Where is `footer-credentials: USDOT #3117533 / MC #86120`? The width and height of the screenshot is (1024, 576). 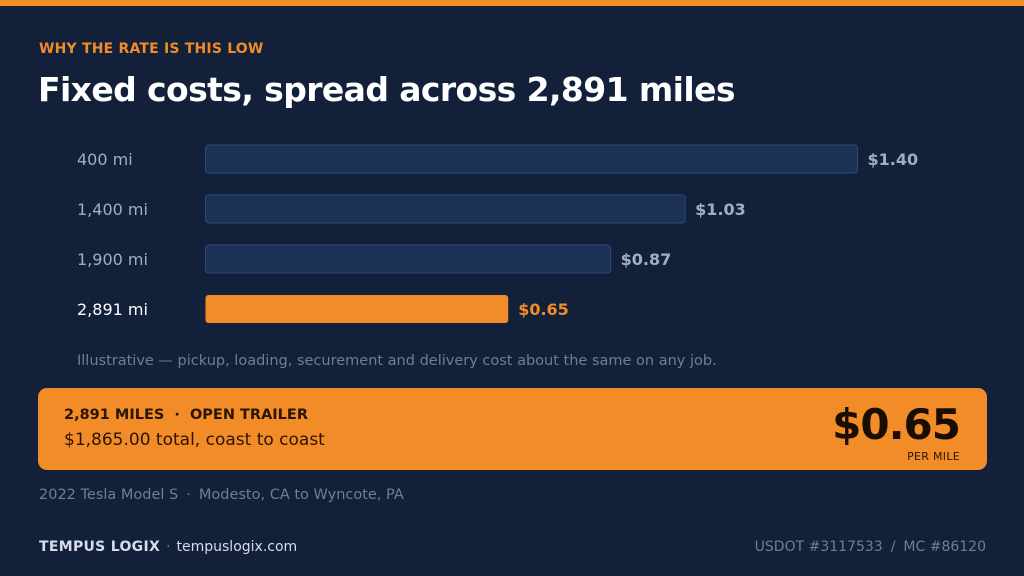 footer-credentials: USDOT #3117533 / MC #86120 is located at coordinates (870, 547).